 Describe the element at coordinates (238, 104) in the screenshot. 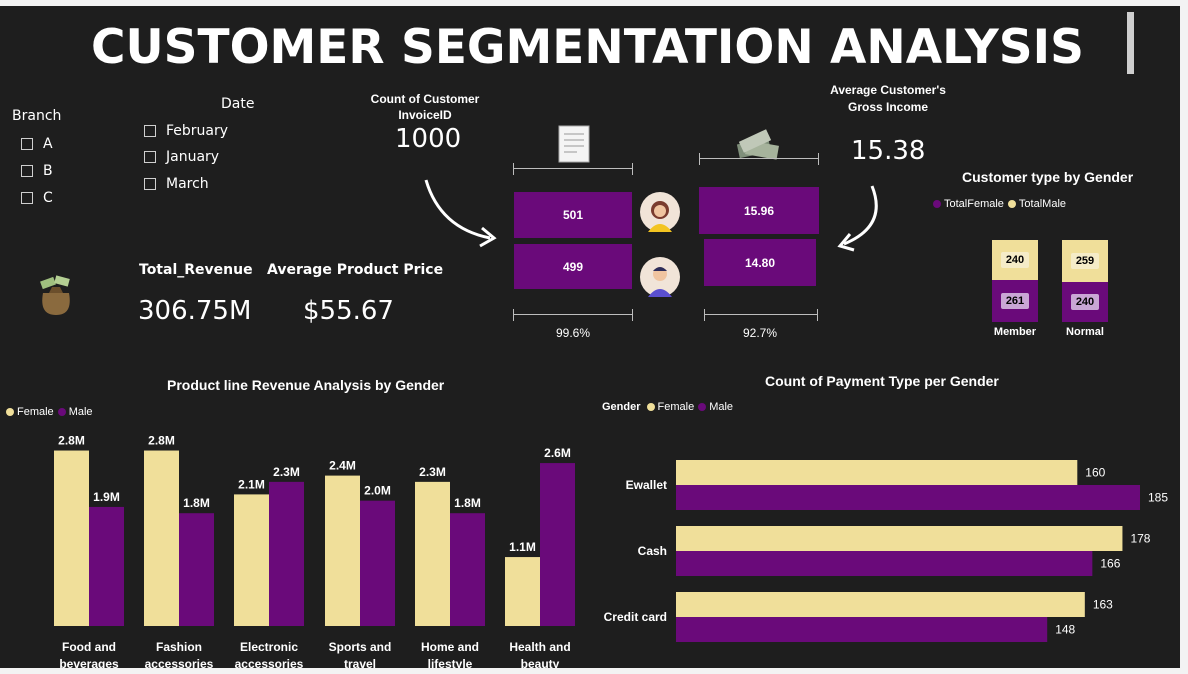

I see `date-slicer-title: Date` at that location.